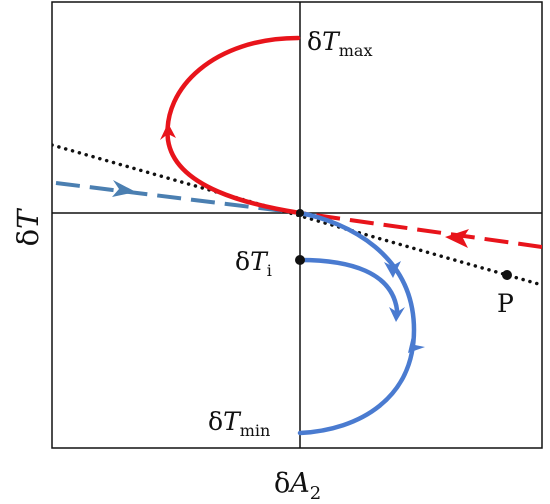 This screenshot has width=550, height=504. I want to click on p-point, so click(507, 275).